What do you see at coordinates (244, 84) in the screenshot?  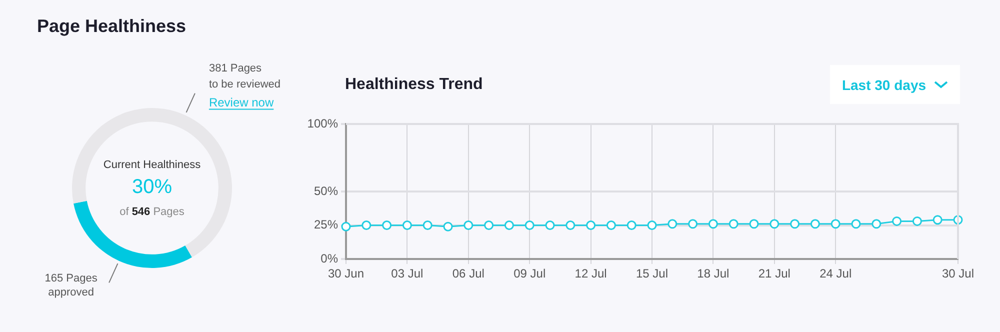 I see `slice-label: to be reviewed` at bounding box center [244, 84].